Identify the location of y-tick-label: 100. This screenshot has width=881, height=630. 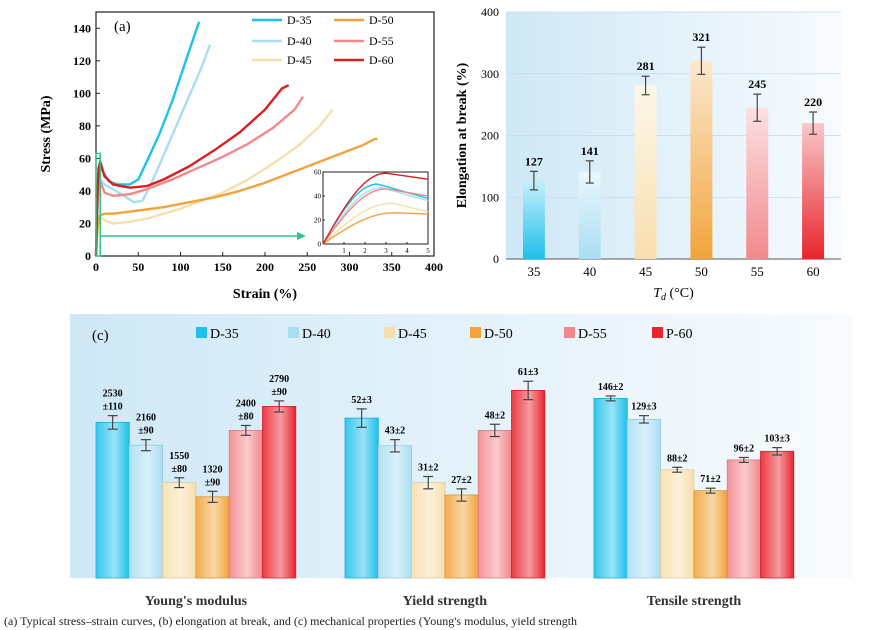
(82, 93).